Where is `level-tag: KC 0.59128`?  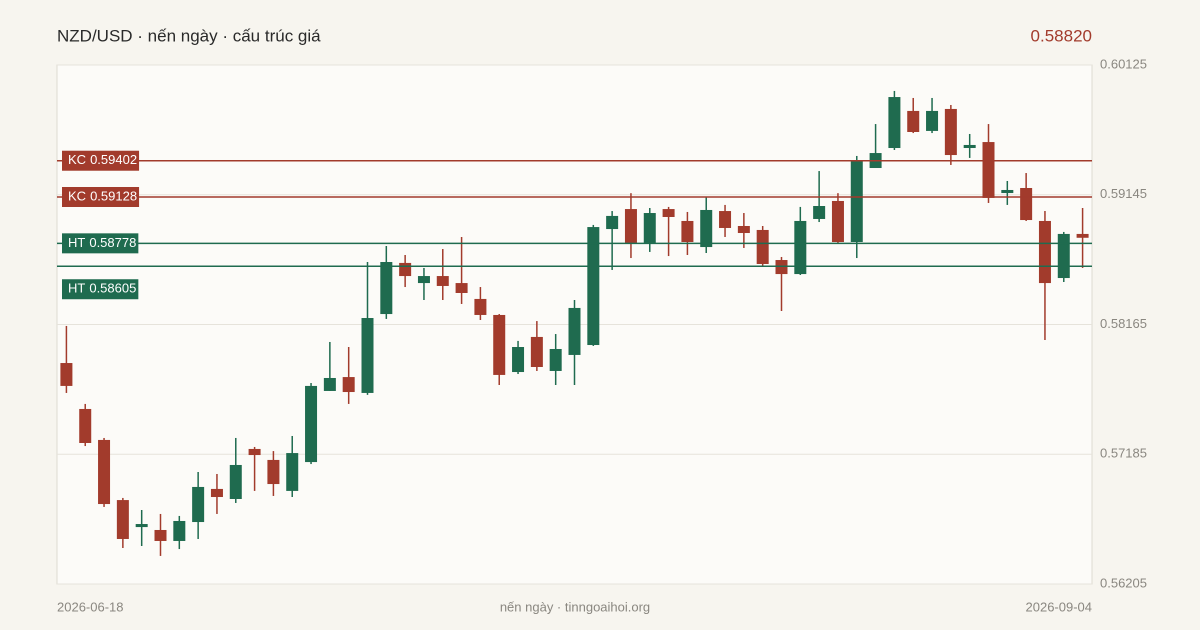
level-tag: KC 0.59128 is located at coordinates (101, 197).